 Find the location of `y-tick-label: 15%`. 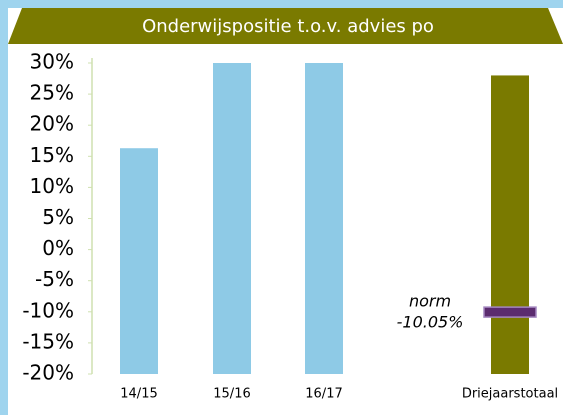

y-tick-label: 15% is located at coordinates (52, 155).